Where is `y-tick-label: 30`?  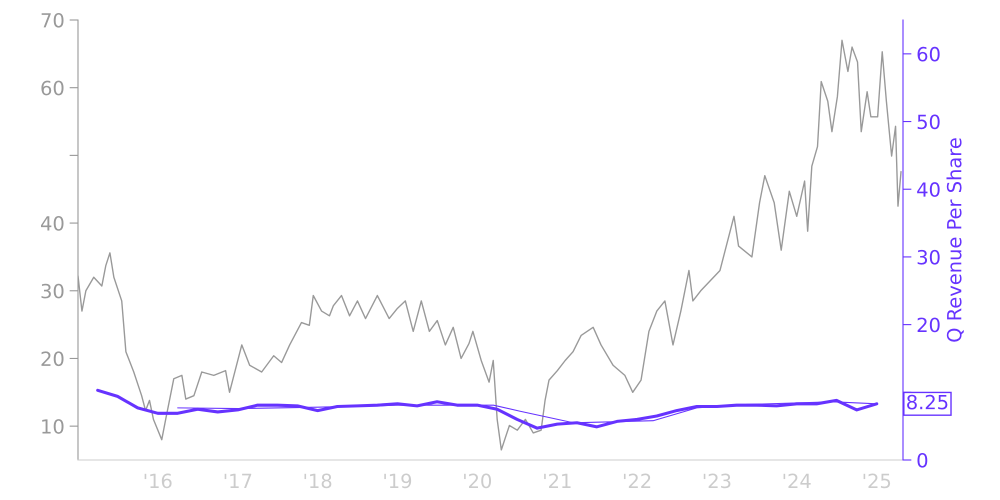 y-tick-label: 30 is located at coordinates (53, 291).